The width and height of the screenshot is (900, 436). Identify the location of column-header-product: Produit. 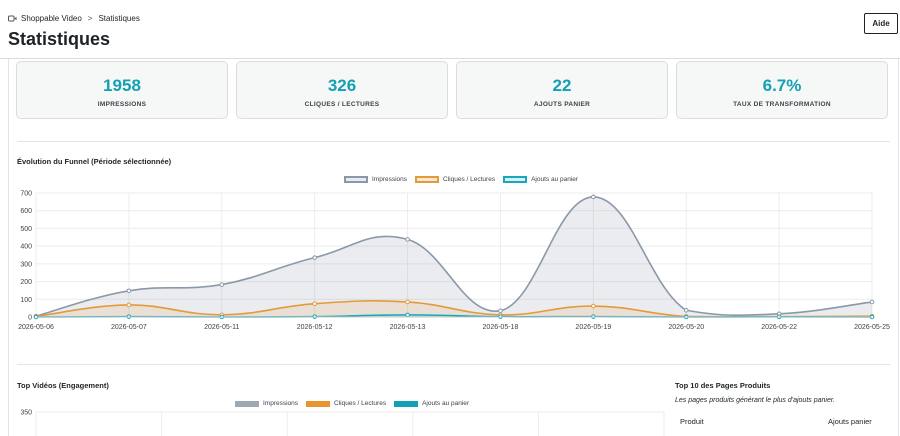
(692, 421).